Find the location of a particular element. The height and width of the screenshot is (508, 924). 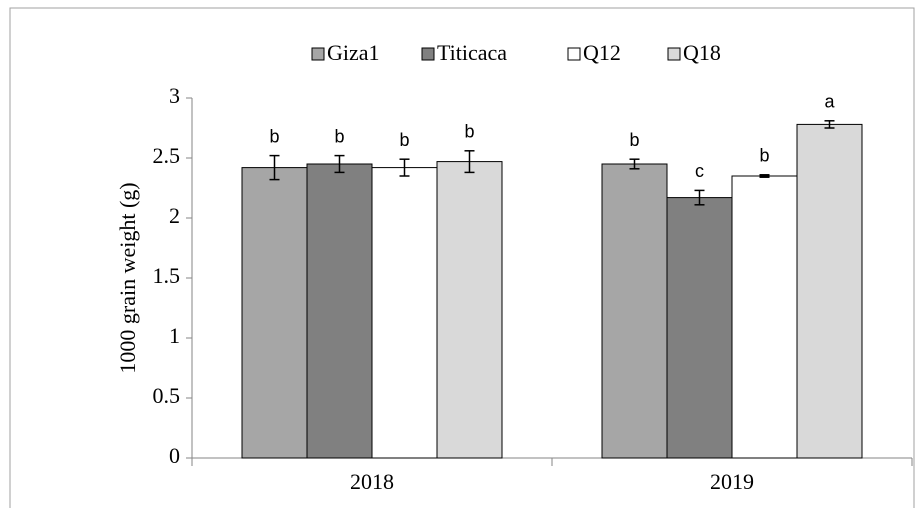

legend-label: Giza1 is located at coordinates (353, 52).